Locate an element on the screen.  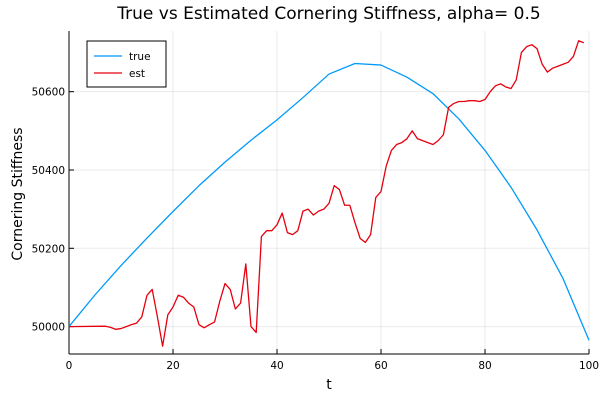
y-axis-label: Cornering Stiffness is located at coordinates (18, 193).